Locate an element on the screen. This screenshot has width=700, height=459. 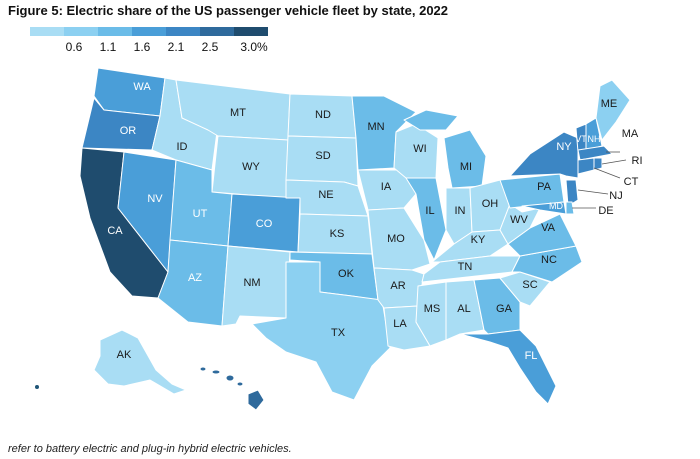
label-IA: IA is located at coordinates (386, 187).